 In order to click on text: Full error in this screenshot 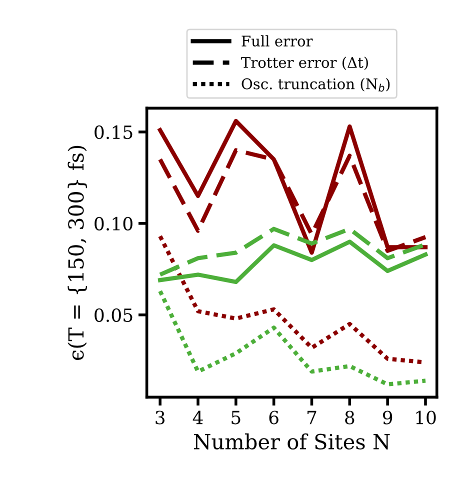, I will do `click(277, 41)`.